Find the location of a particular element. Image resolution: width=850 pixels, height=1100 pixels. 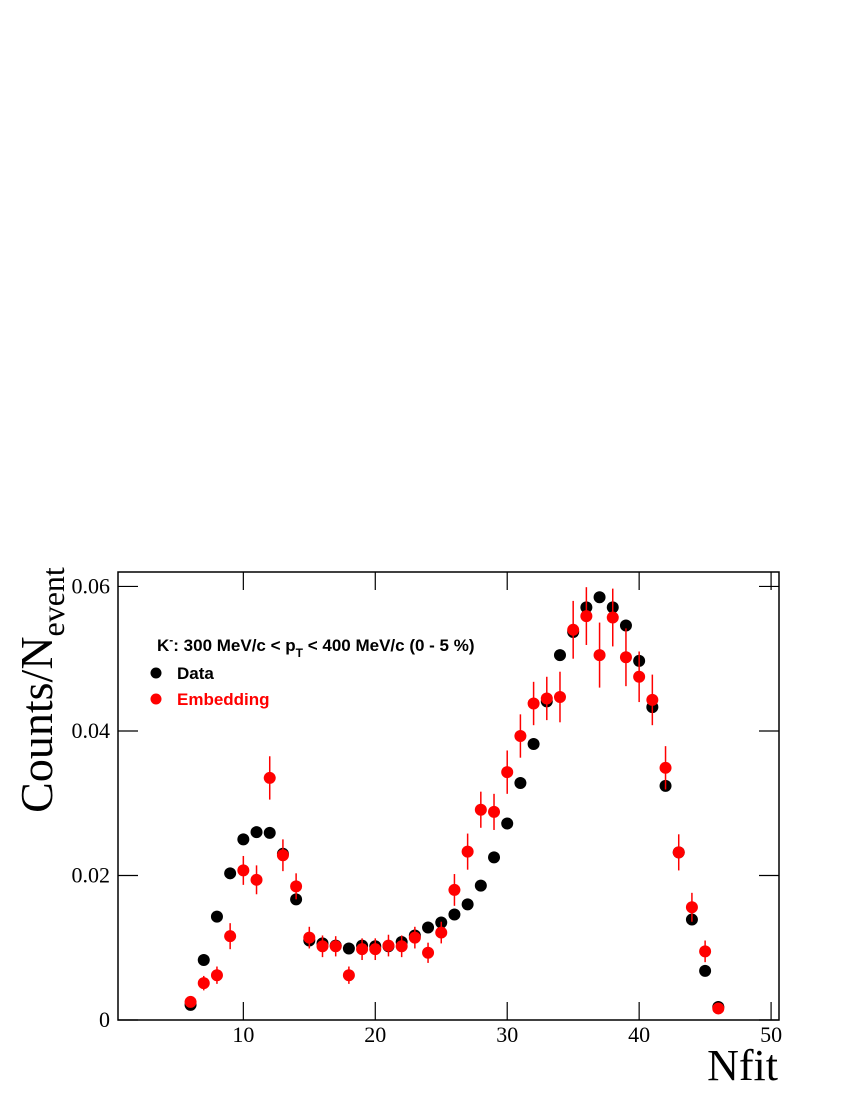

y-axis-label-sub: event is located at coordinates (53, 601).